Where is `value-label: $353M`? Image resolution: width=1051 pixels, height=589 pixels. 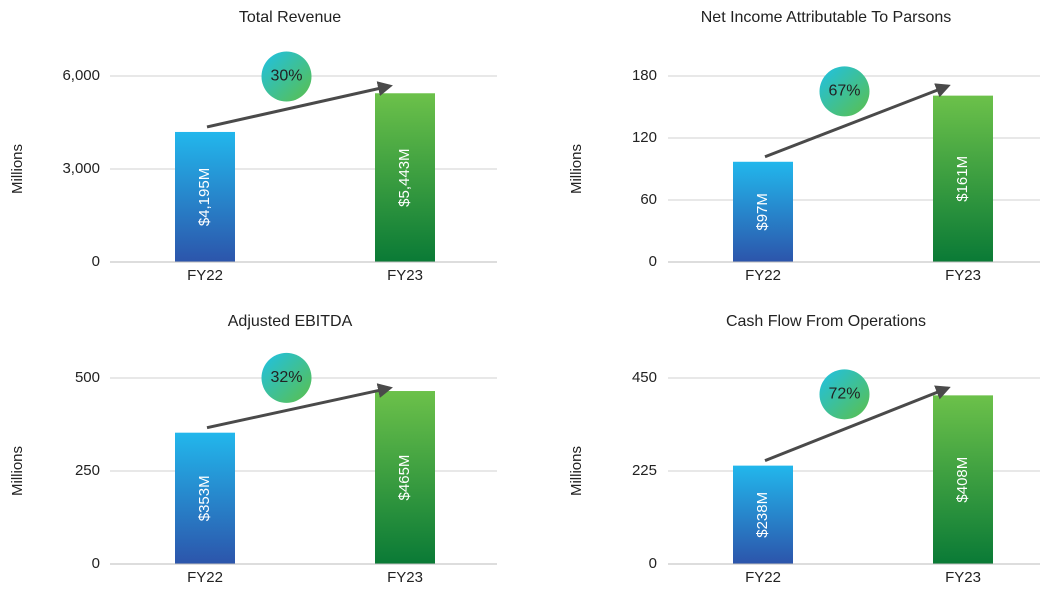
value-label: $353M is located at coordinates (204, 498).